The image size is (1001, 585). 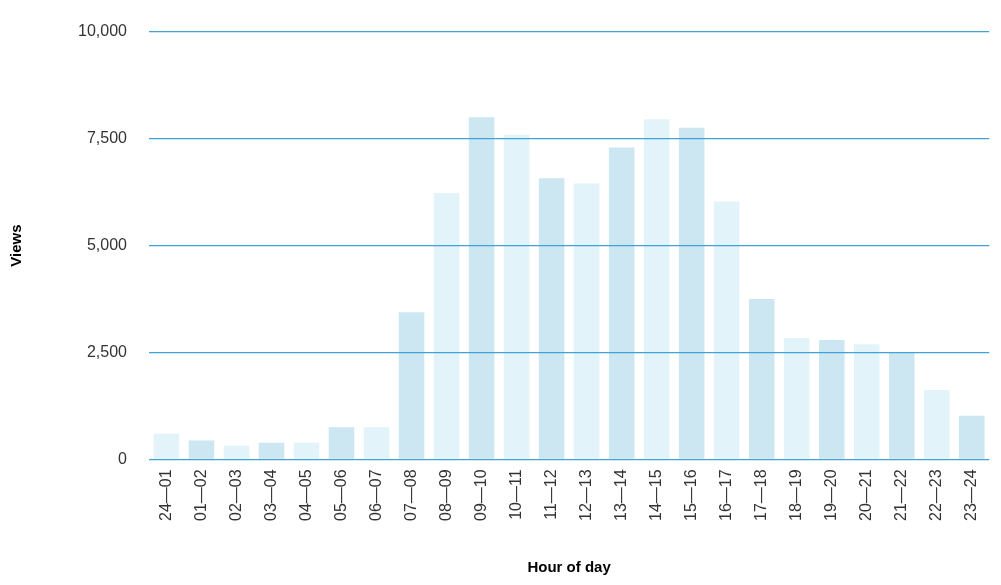 I want to click on x-tick-label: 18—19, so click(x=796, y=495).